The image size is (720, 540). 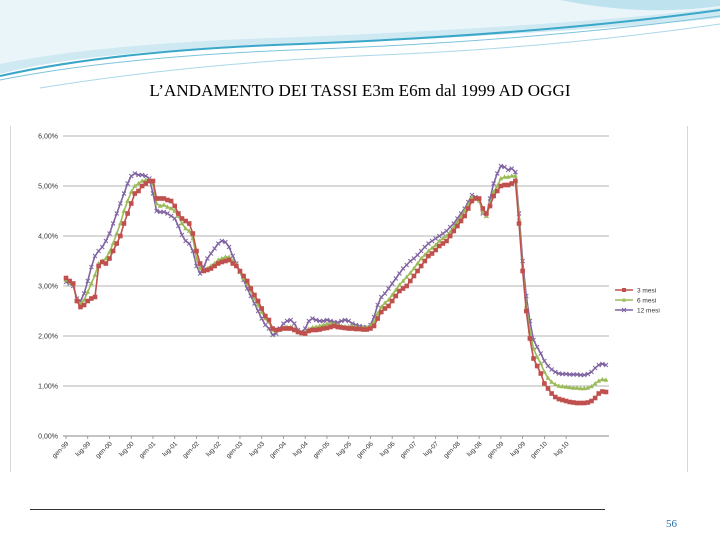 I want to click on x-tick-label: lug-09, so click(x=518, y=449).